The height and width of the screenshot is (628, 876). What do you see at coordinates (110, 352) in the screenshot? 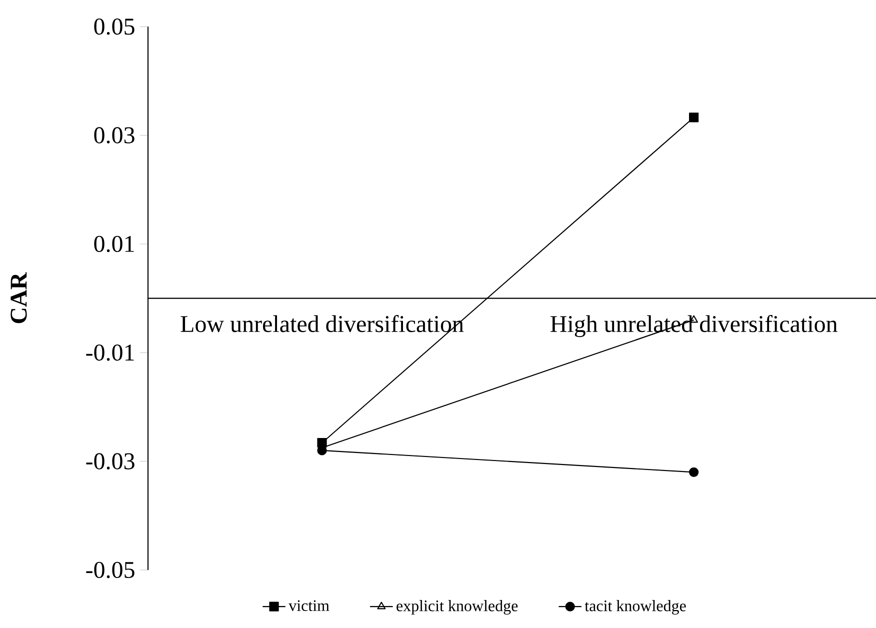
I see `y-tick-label: -0.01` at bounding box center [110, 352].